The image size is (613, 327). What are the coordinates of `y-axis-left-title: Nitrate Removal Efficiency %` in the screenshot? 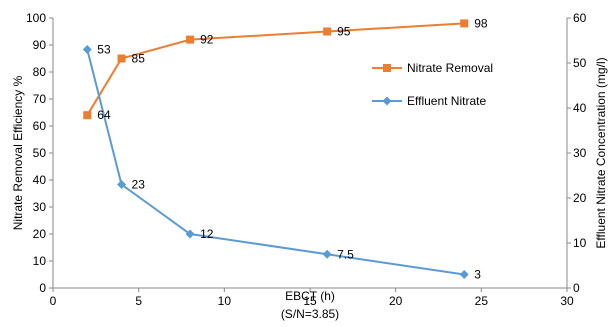 It's located at (18, 152).